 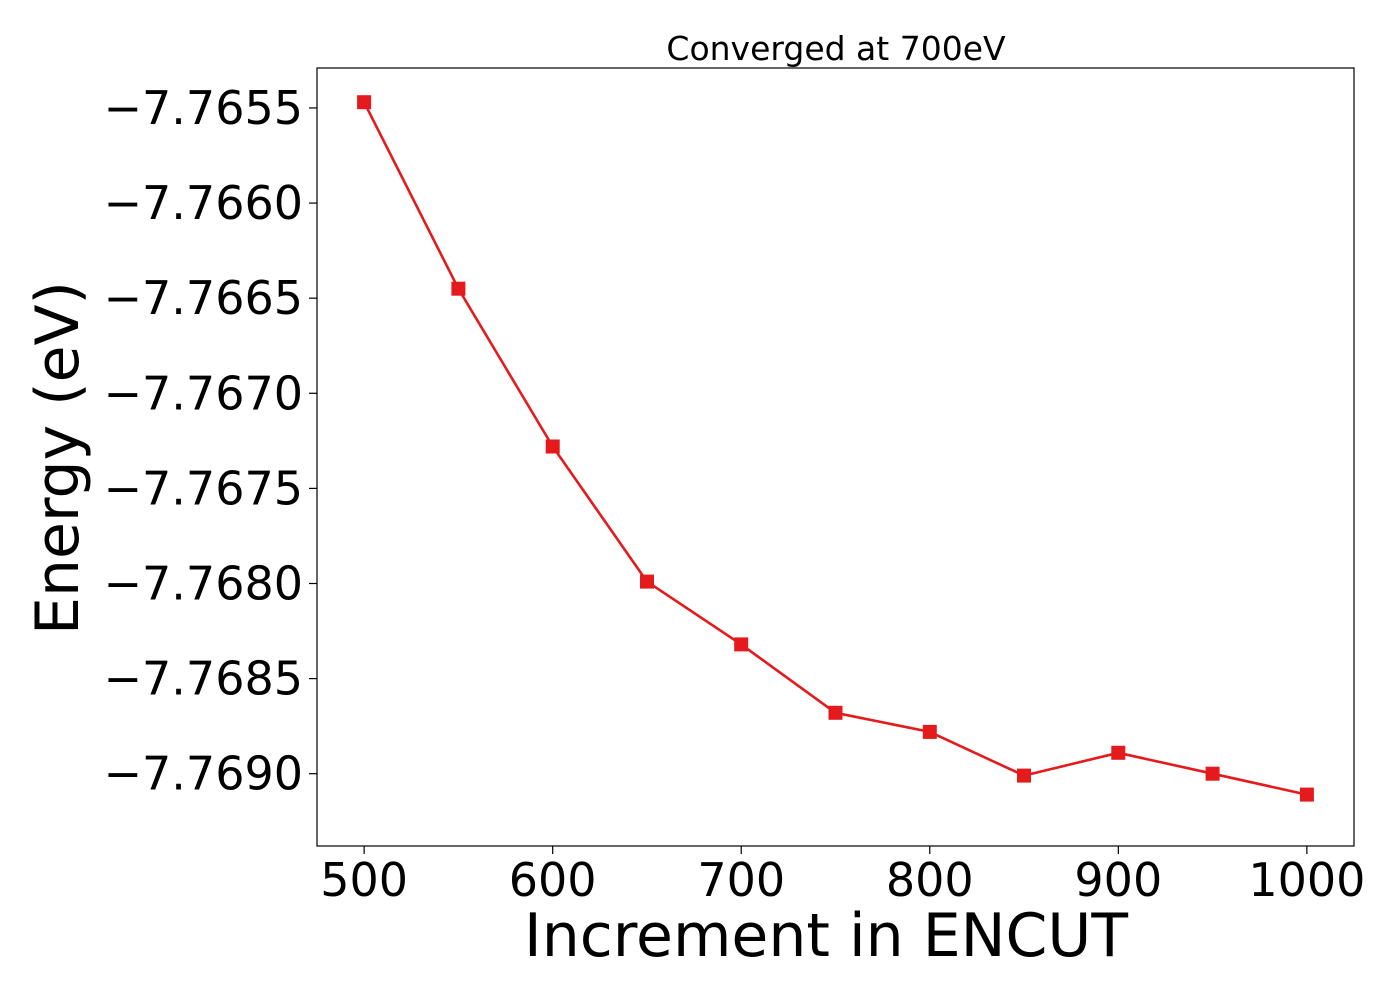 What do you see at coordinates (204, 298) in the screenshot?
I see `y-tick-label: −7.7665` at bounding box center [204, 298].